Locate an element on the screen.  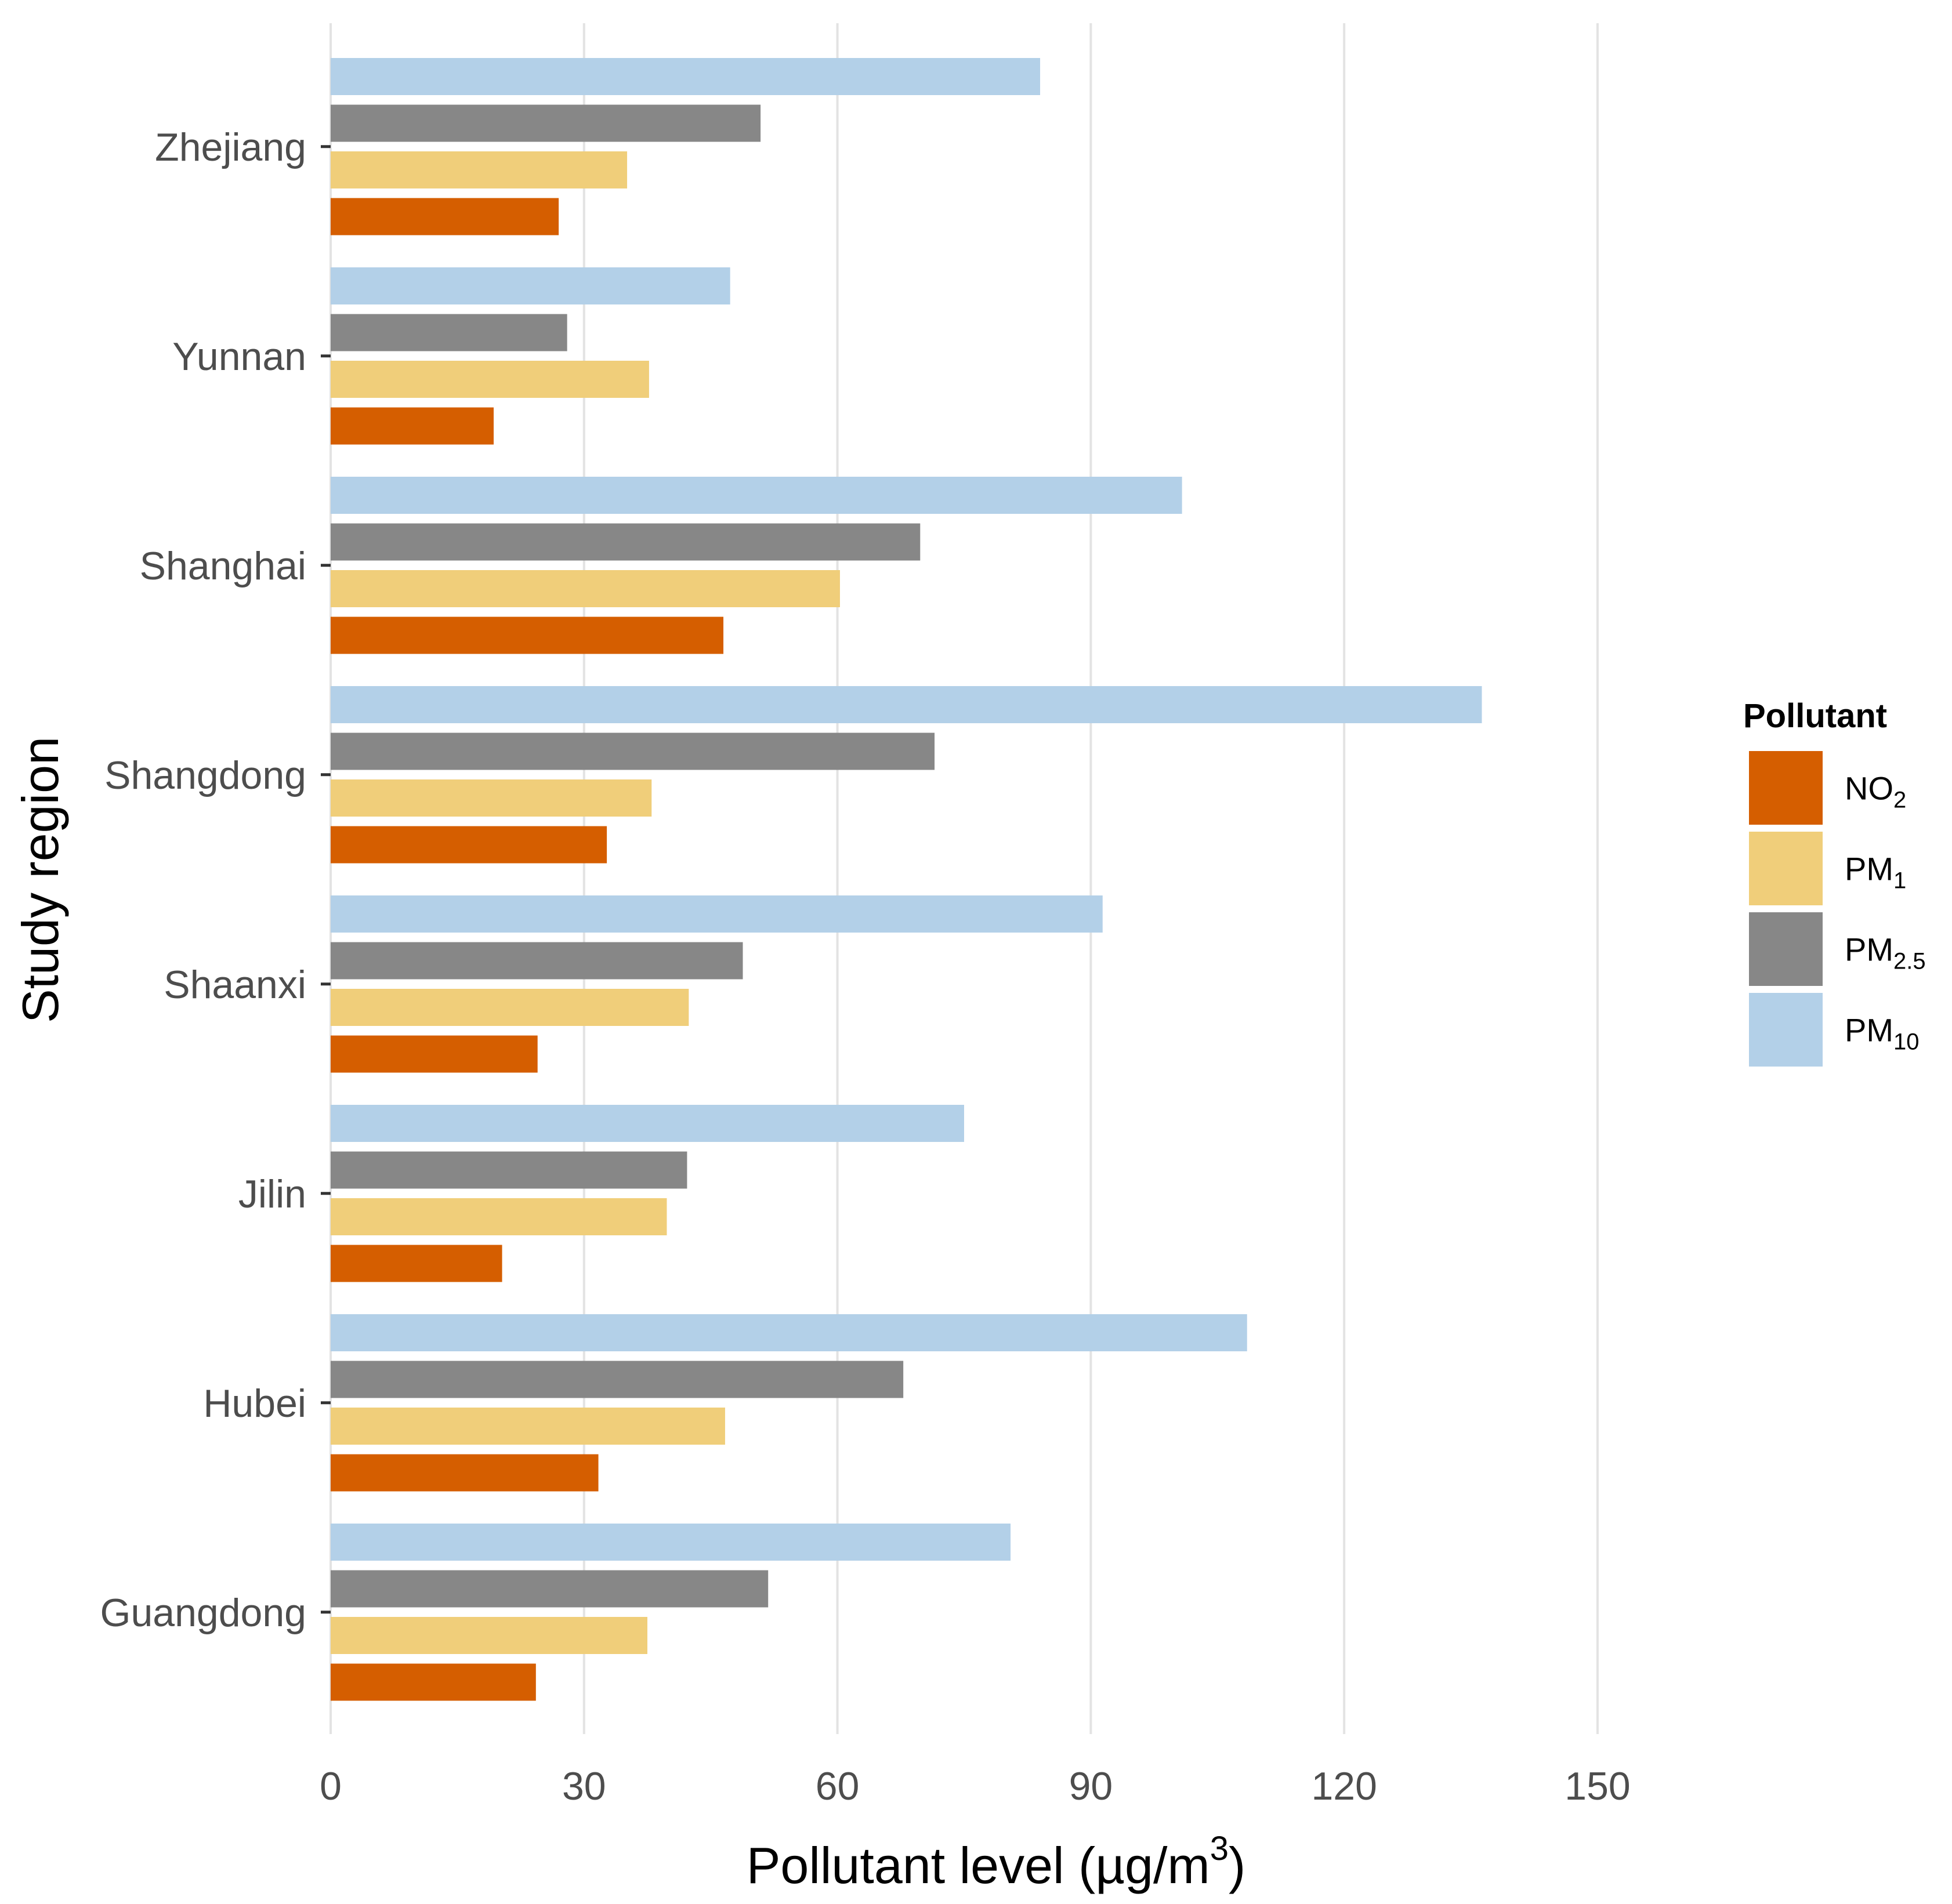
bar-PM10-jilin is located at coordinates (647, 1123).